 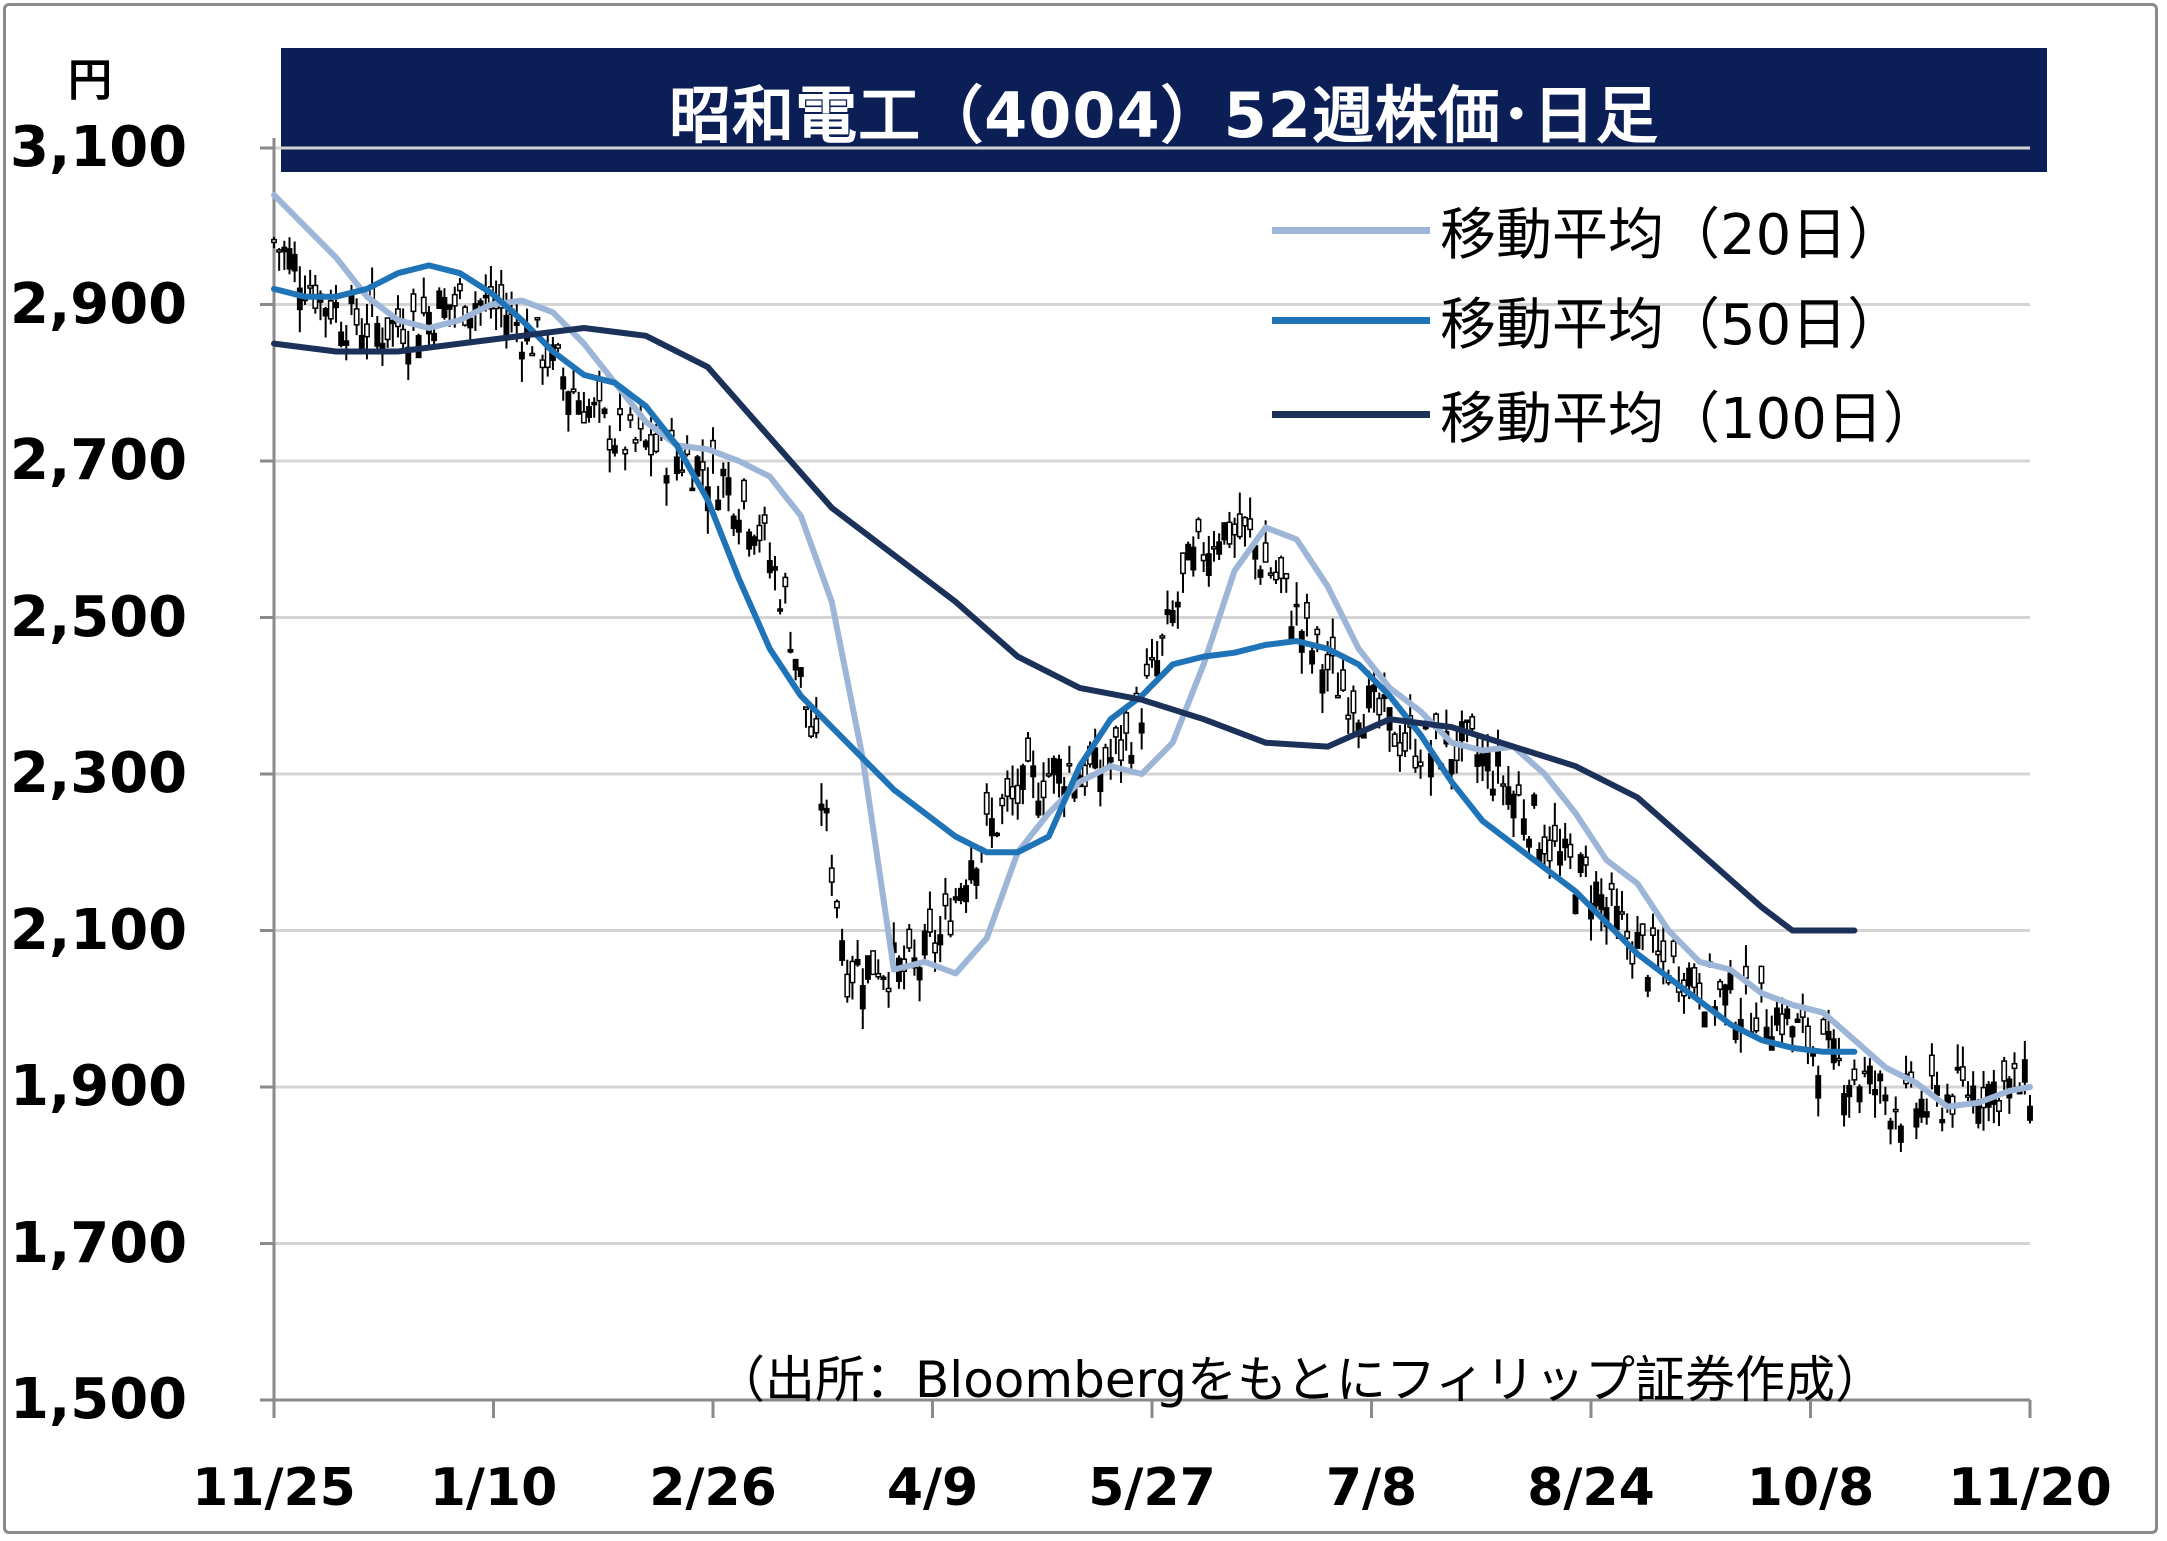 I want to click on x-tick-label: 2/26, so click(x=713, y=1488).